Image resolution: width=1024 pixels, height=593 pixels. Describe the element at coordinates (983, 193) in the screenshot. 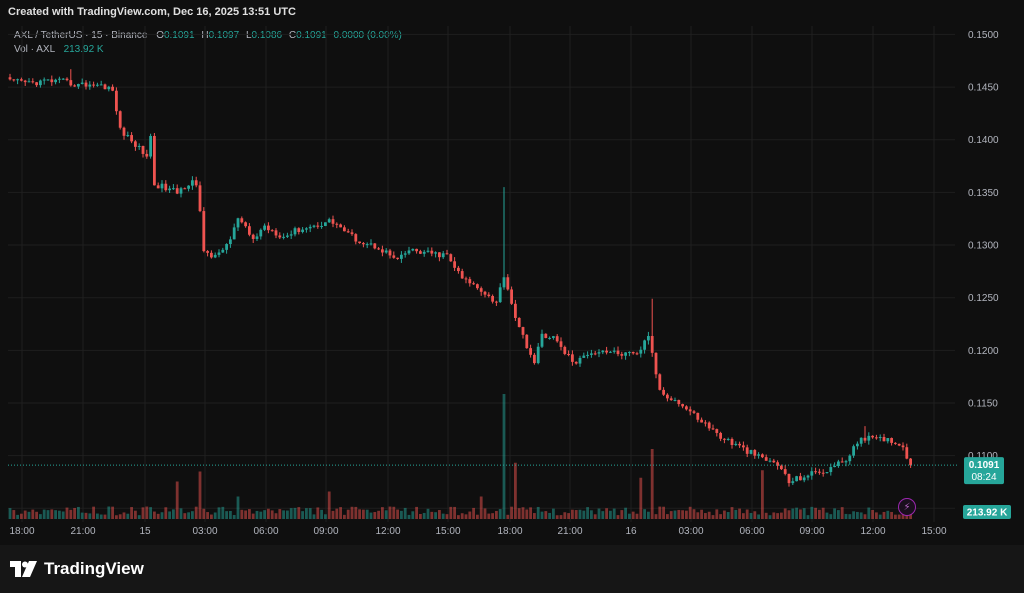

I see `price-tick-label: 0.1350` at that location.